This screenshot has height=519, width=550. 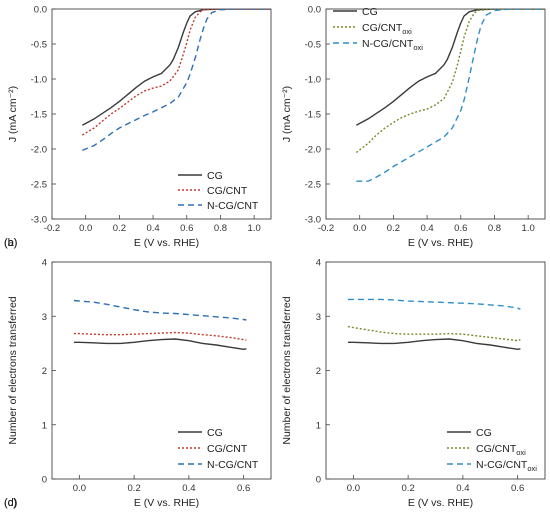 I want to click on panel-3-legend-label: CG, so click(x=215, y=433).